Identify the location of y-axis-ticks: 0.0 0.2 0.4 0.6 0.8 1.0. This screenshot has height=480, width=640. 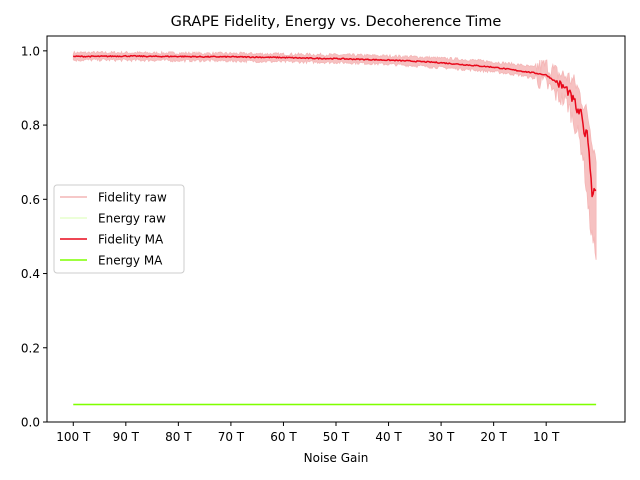
(34, 237).